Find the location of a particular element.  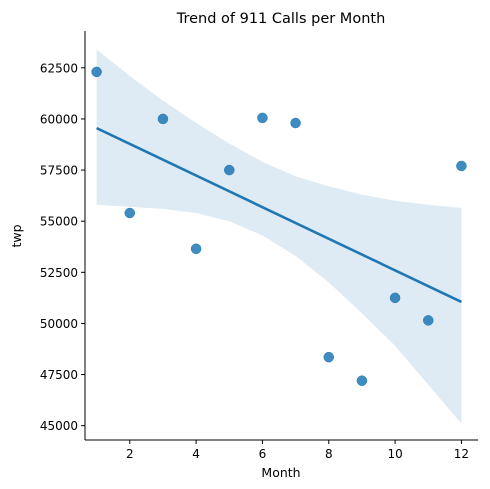

y-tick-label-52500: 52500 is located at coordinates (59, 273).